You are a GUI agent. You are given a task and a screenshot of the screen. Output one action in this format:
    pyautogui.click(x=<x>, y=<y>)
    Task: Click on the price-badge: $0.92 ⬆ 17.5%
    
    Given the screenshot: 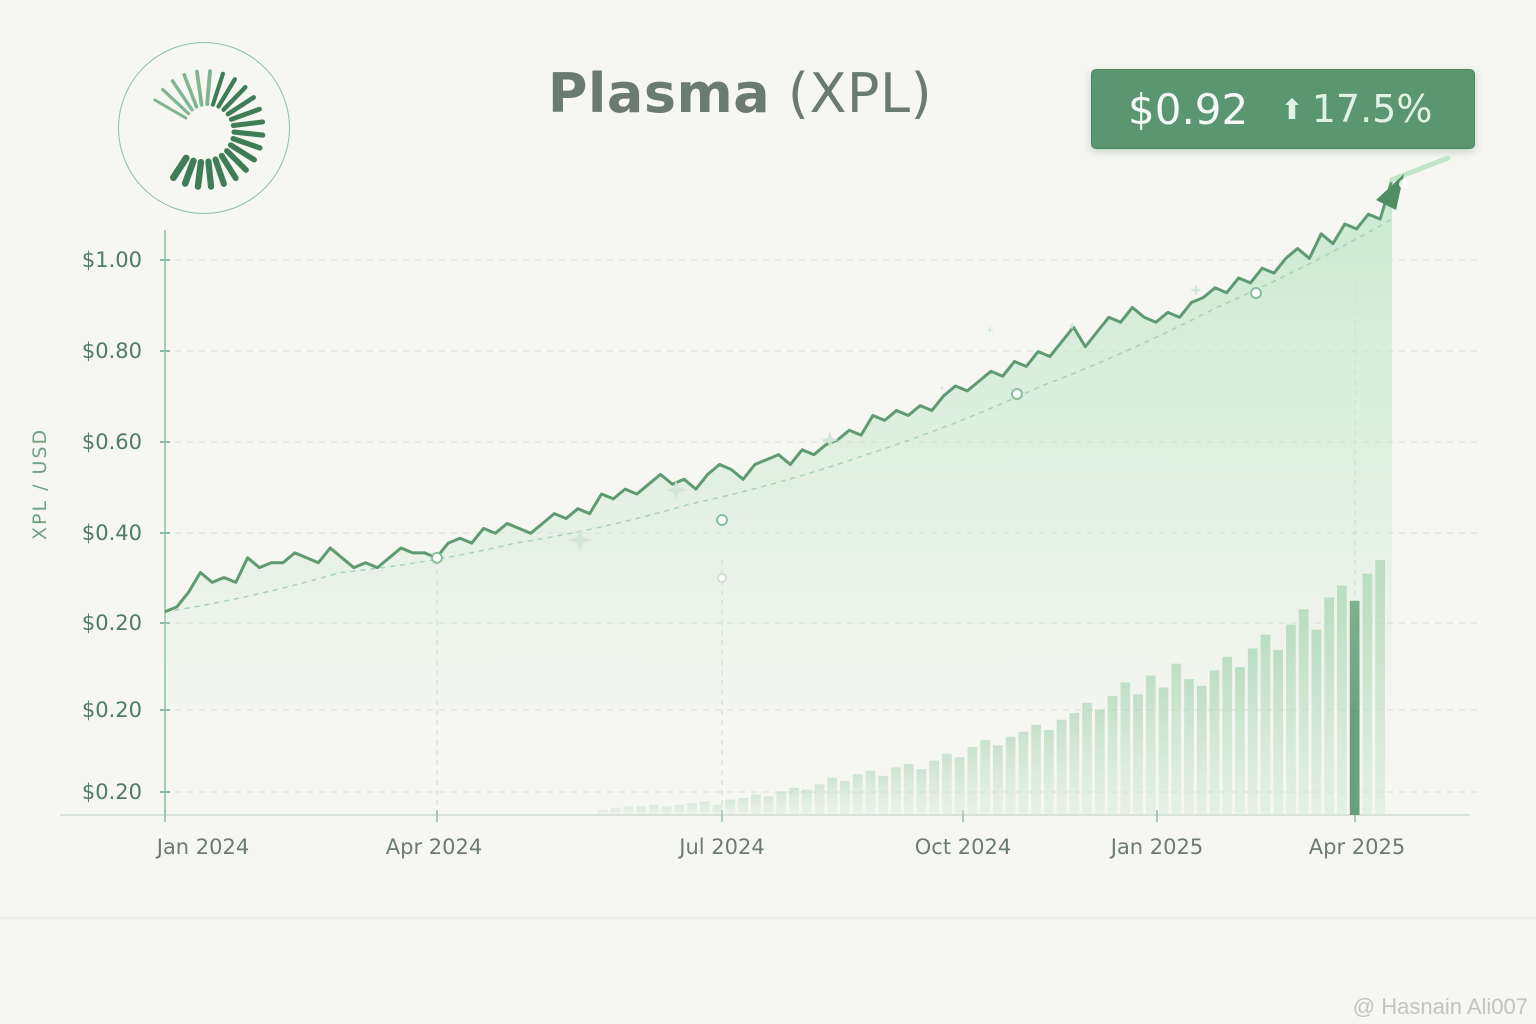 What is the action you would take?
    pyautogui.click(x=1283, y=109)
    